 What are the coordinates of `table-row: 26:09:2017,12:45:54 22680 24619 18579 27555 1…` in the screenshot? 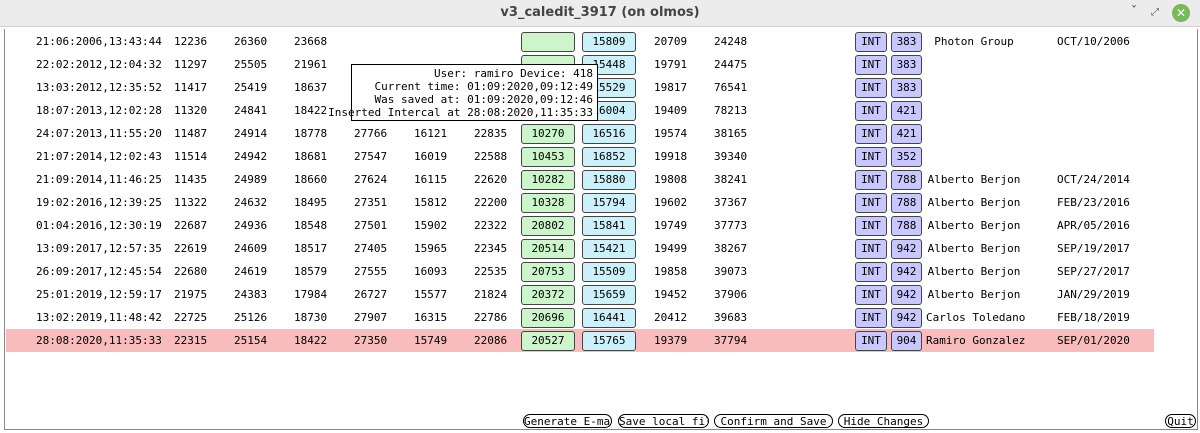 It's located at (580, 271).